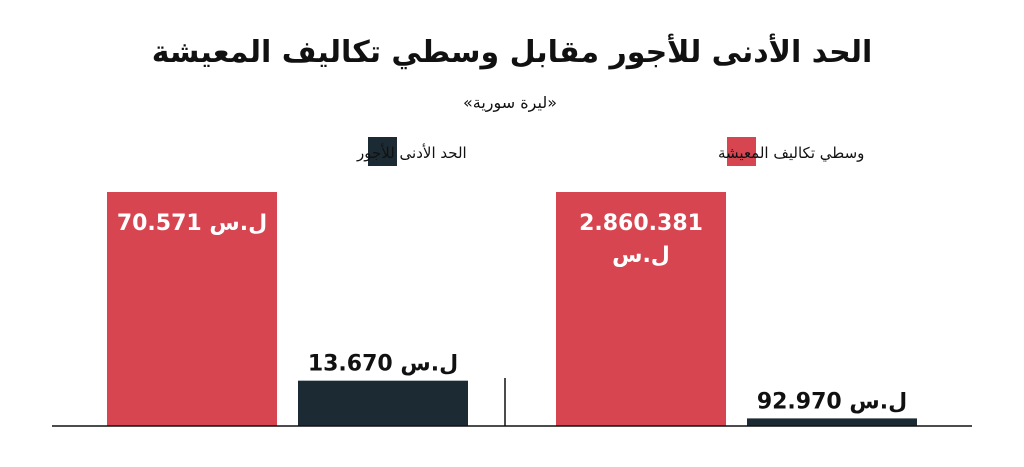 The image size is (1024, 467). What do you see at coordinates (510, 103) in the screenshot?
I see `chart-subtitle: «ليرة سورية»` at bounding box center [510, 103].